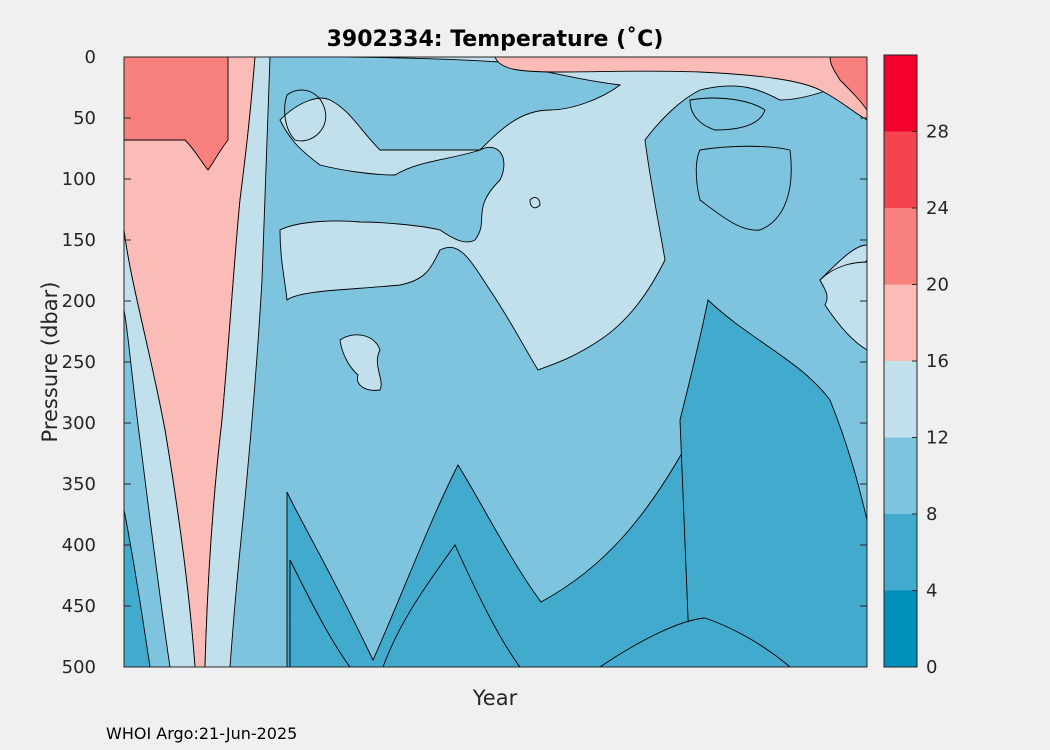  Describe the element at coordinates (79, 362) in the screenshot. I see `y-tick-label: 250` at that location.